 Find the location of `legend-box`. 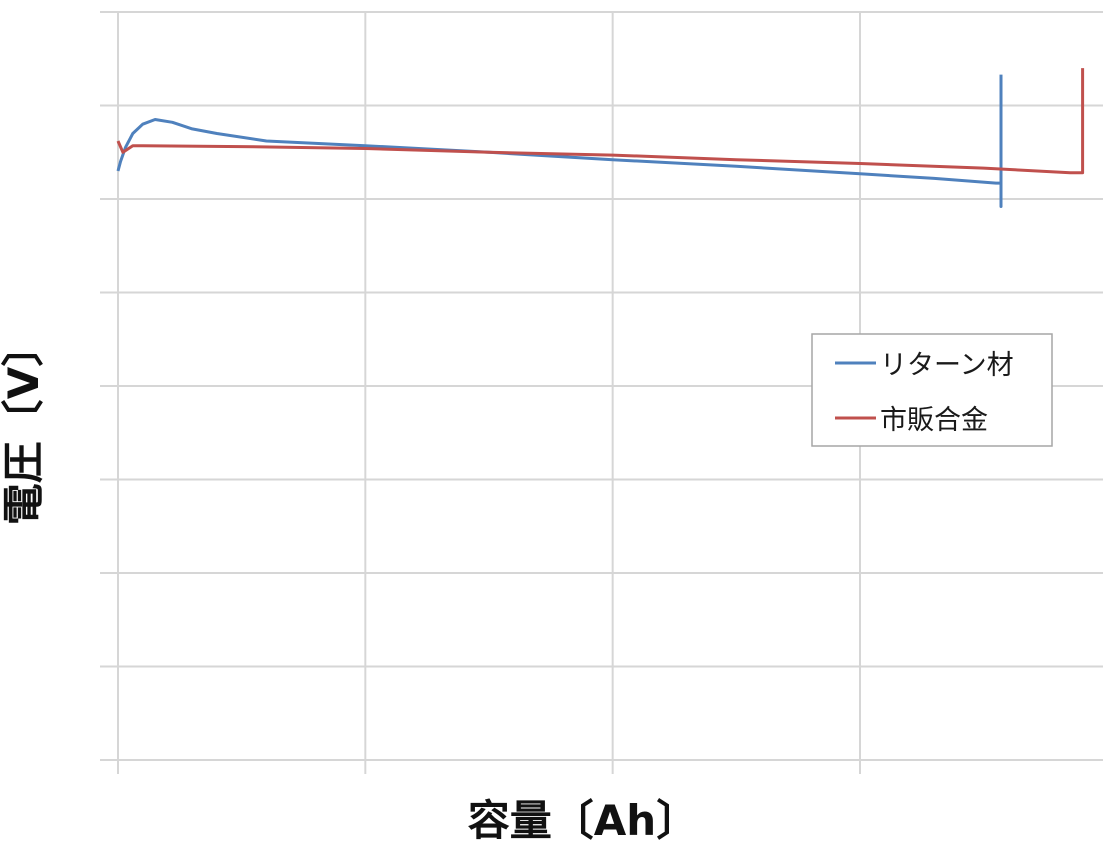

legend-box is located at coordinates (932, 390).